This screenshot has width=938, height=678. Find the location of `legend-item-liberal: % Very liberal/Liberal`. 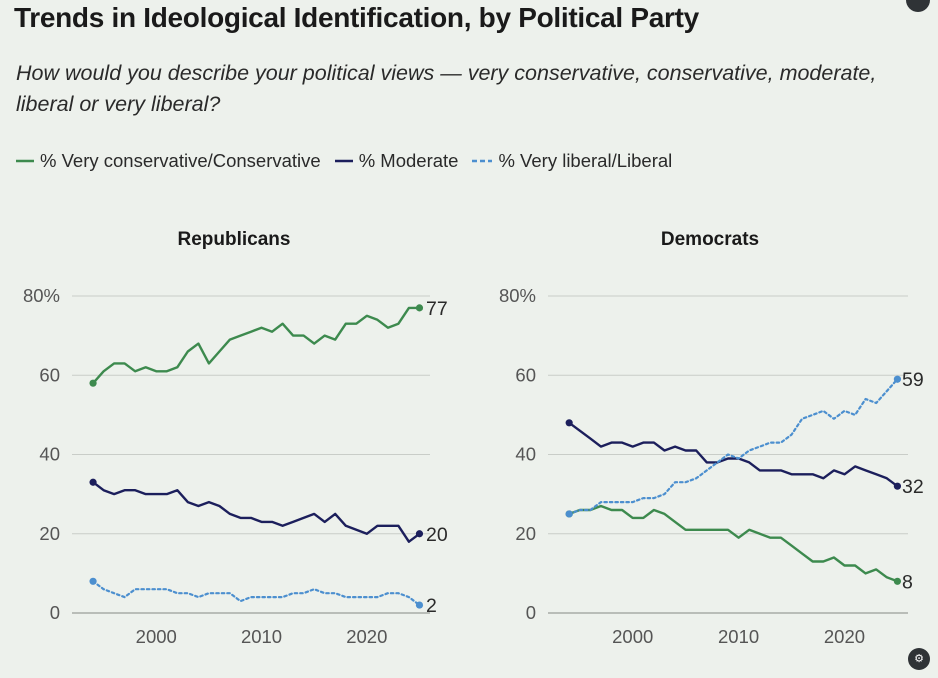

legend-item-liberal: % Very liberal/Liberal is located at coordinates (572, 161).